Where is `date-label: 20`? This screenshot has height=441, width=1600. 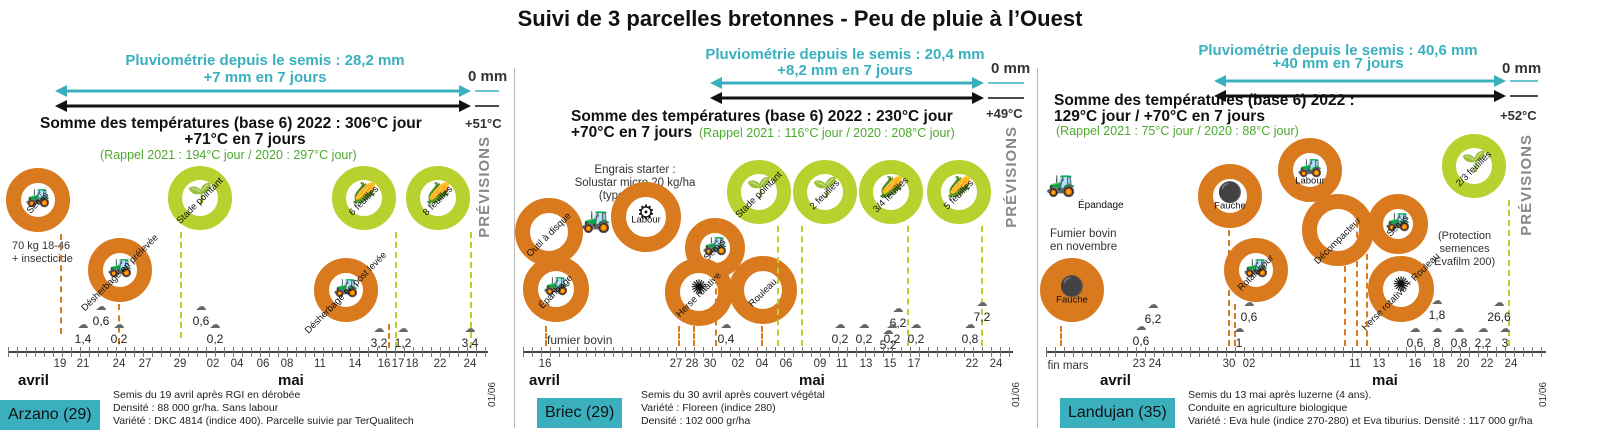
date-label: 20 is located at coordinates (1463, 364).